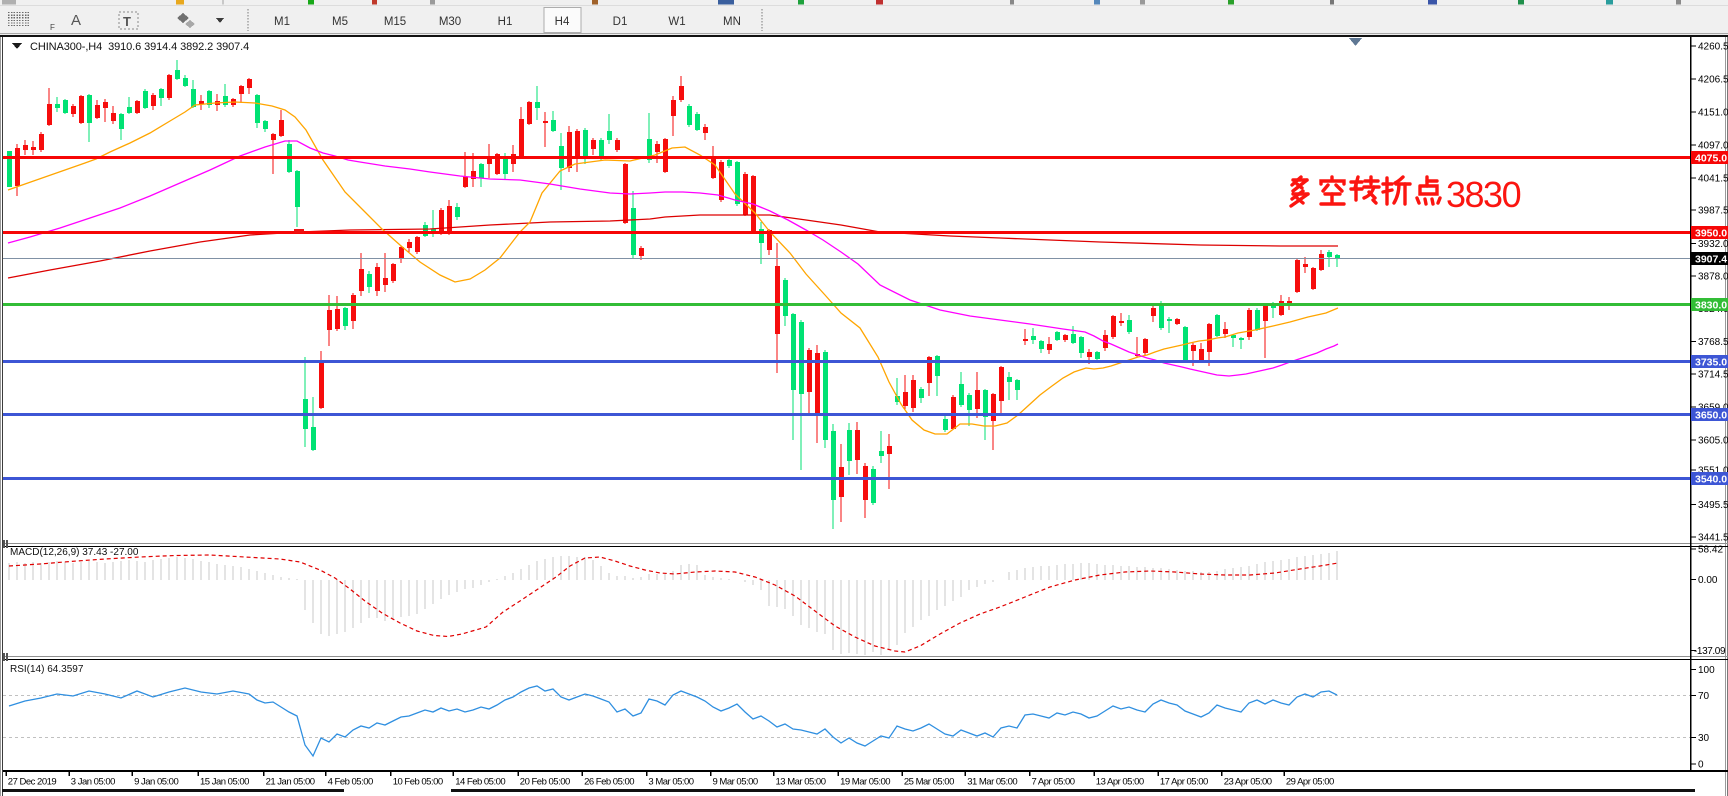 Image resolution: width=1728 pixels, height=796 pixels. What do you see at coordinates (1713, 179) in the screenshot?
I see `svg-text: 4041.5` at bounding box center [1713, 179].